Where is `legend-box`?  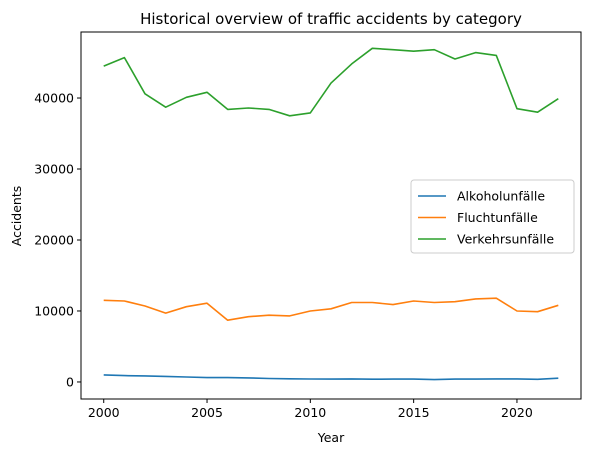
legend-box is located at coordinates (492, 216).